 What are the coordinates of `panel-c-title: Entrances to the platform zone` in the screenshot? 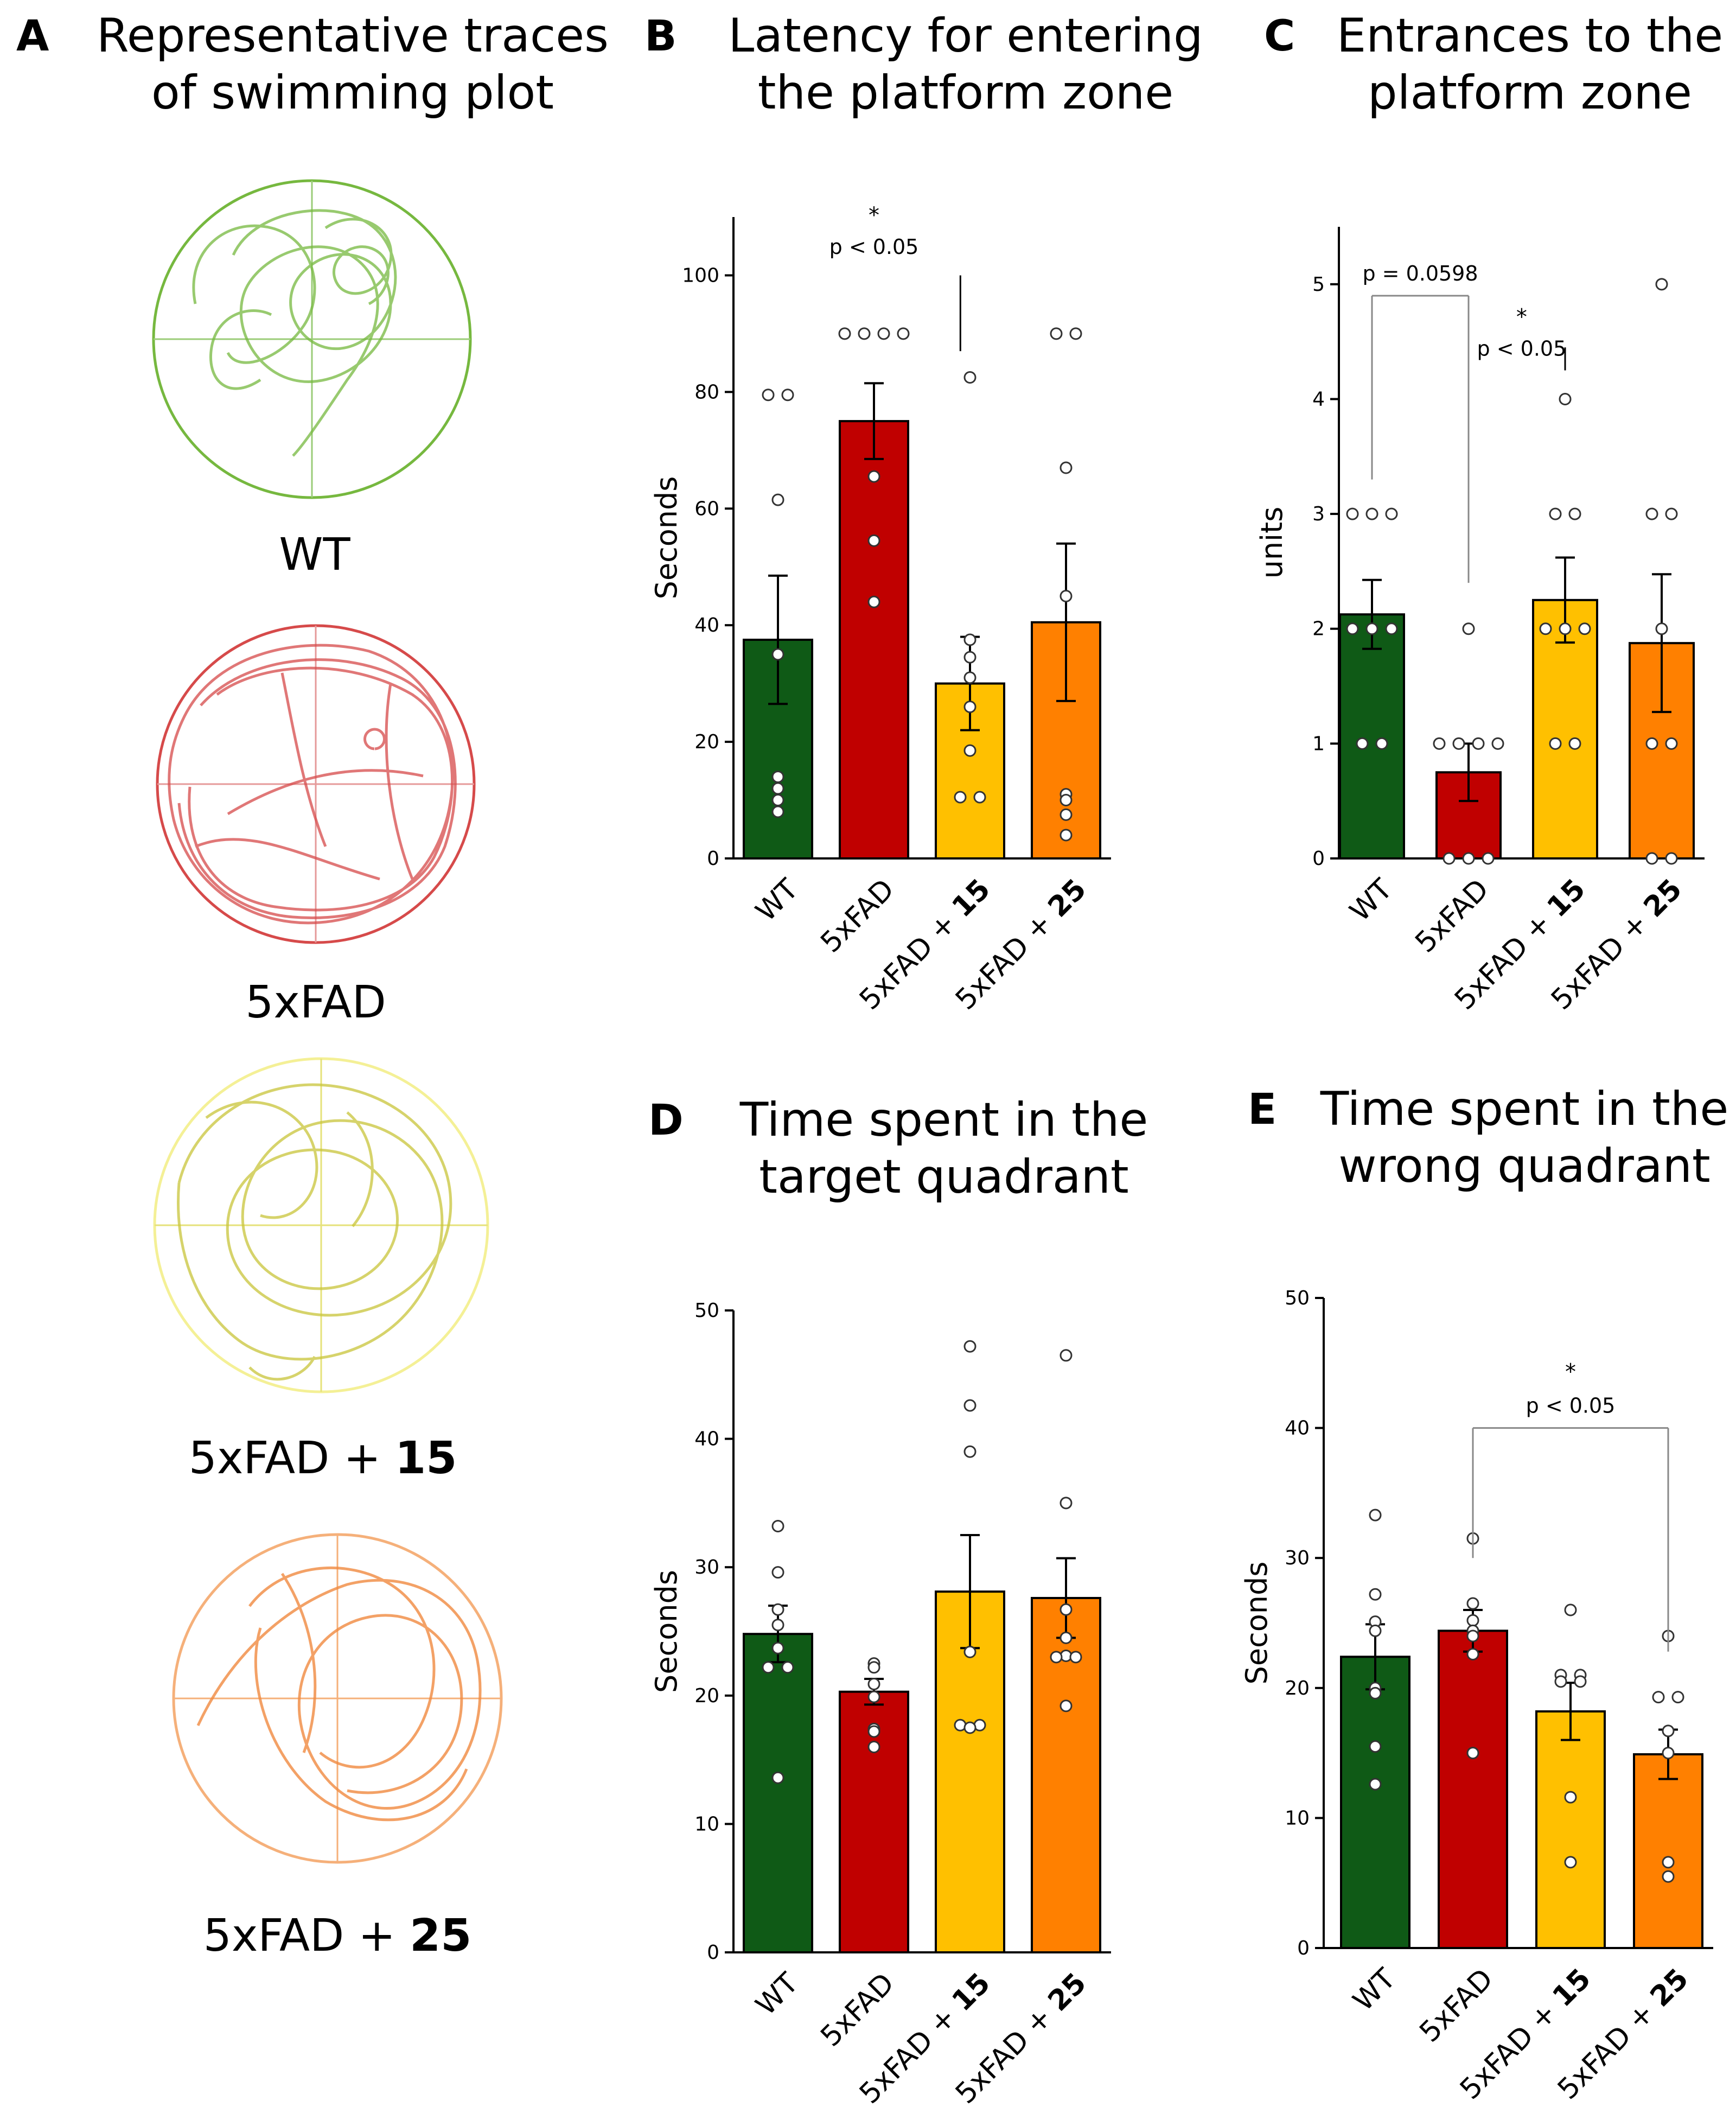 It's located at (1530, 65).